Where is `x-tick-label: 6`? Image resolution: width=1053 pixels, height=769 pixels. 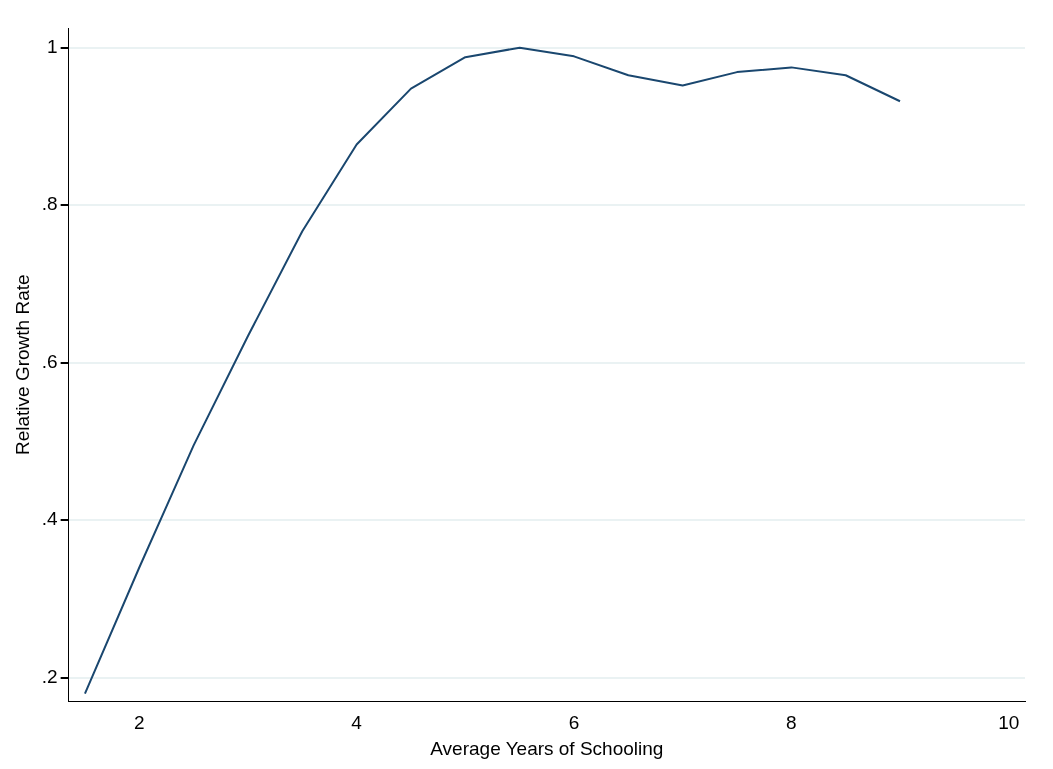
x-tick-label: 6 is located at coordinates (574, 723).